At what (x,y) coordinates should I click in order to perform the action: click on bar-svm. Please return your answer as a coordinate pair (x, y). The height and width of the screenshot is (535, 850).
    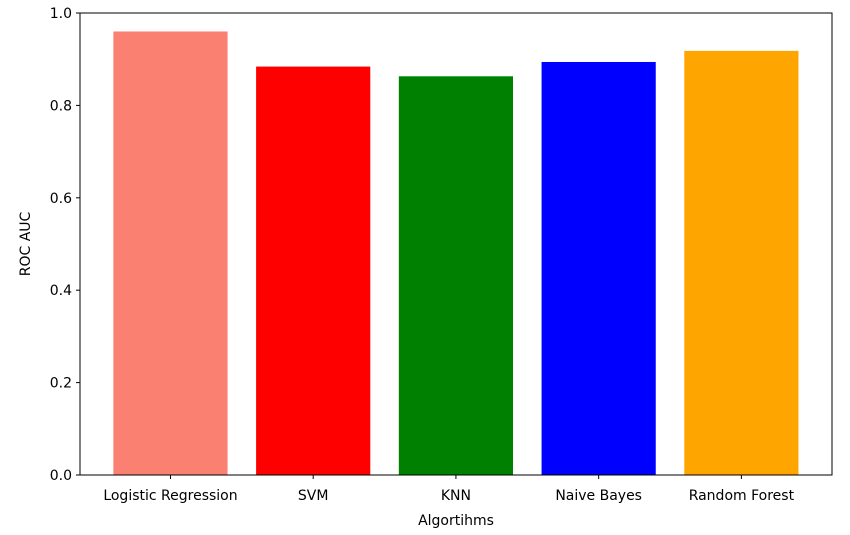
    Looking at the image, I should click on (313, 270).